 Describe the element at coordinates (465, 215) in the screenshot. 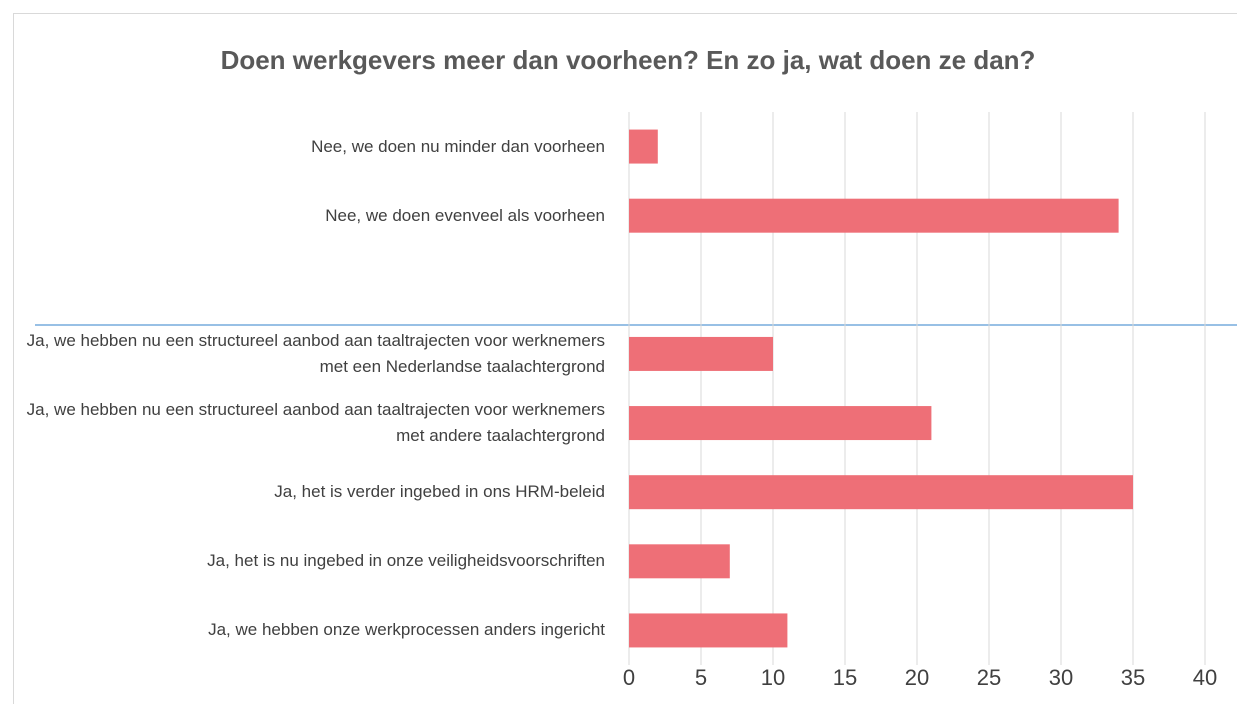

I see `y-tick-label: Nee, we doen evenveel als voorheen` at that location.